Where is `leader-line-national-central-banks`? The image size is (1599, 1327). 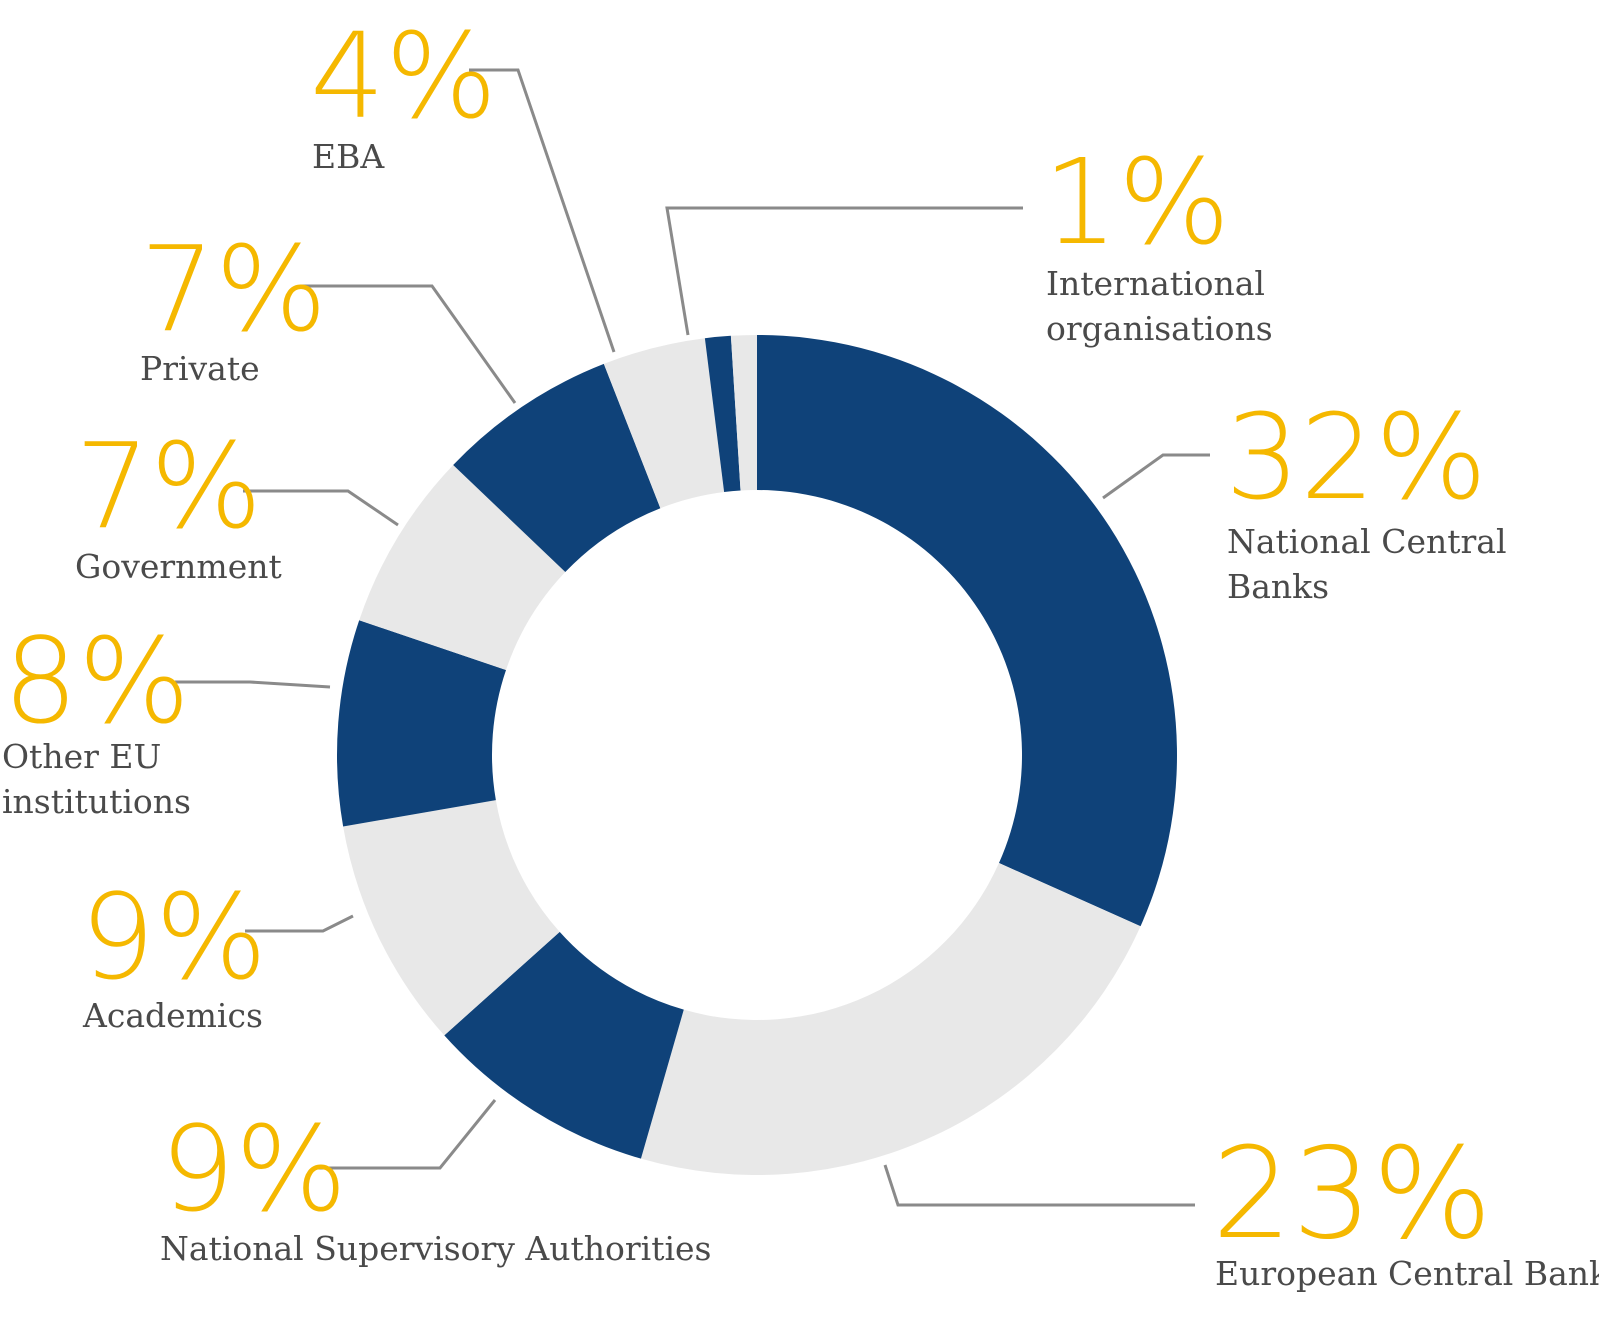
leader-line-national-central-banks is located at coordinates (1156, 476).